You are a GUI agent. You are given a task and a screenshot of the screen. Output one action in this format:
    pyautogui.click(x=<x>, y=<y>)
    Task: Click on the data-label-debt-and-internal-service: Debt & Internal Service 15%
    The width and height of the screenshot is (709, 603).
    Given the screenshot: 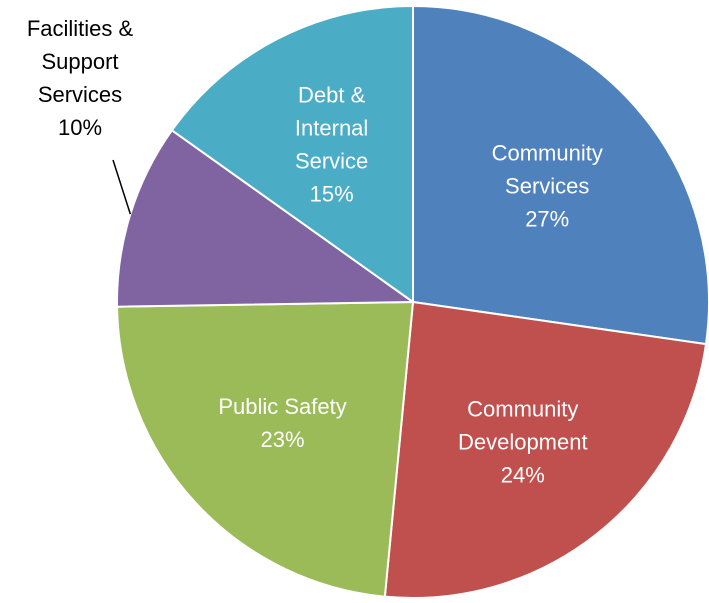 What is the action you would take?
    pyautogui.click(x=331, y=145)
    